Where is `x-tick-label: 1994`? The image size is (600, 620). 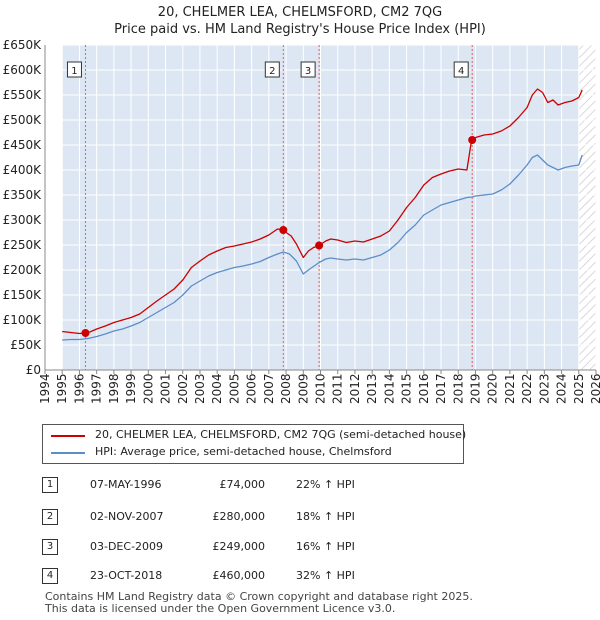
x-tick-label: 1994 is located at coordinates (45, 388).